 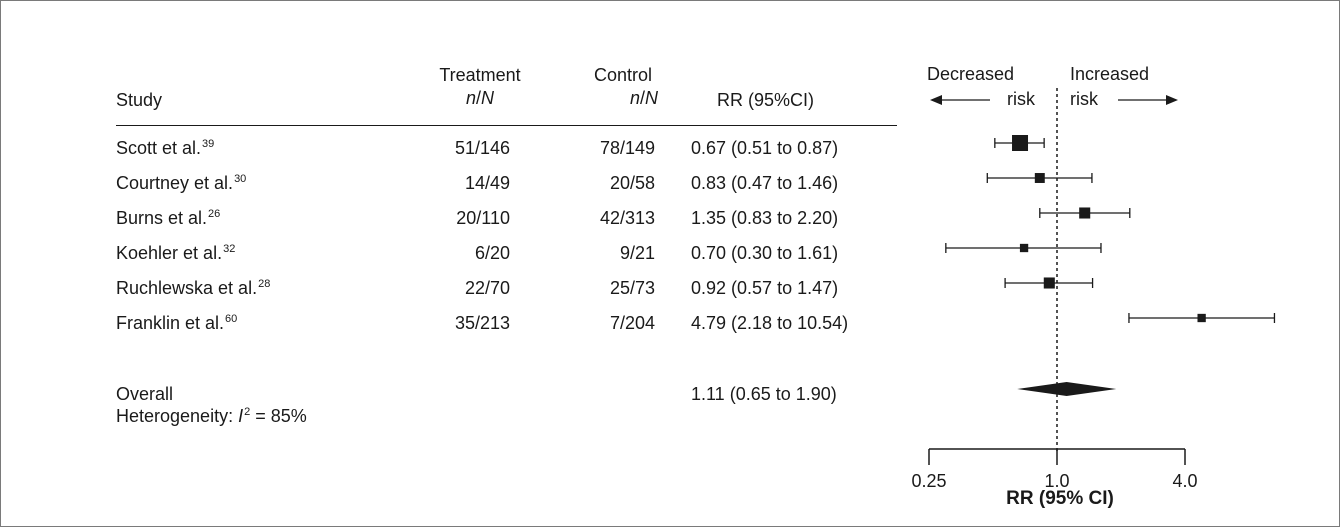 What do you see at coordinates (765, 288) in the screenshot?
I see `study-rr-5: 0.92 (0.57 to 1.47)` at bounding box center [765, 288].